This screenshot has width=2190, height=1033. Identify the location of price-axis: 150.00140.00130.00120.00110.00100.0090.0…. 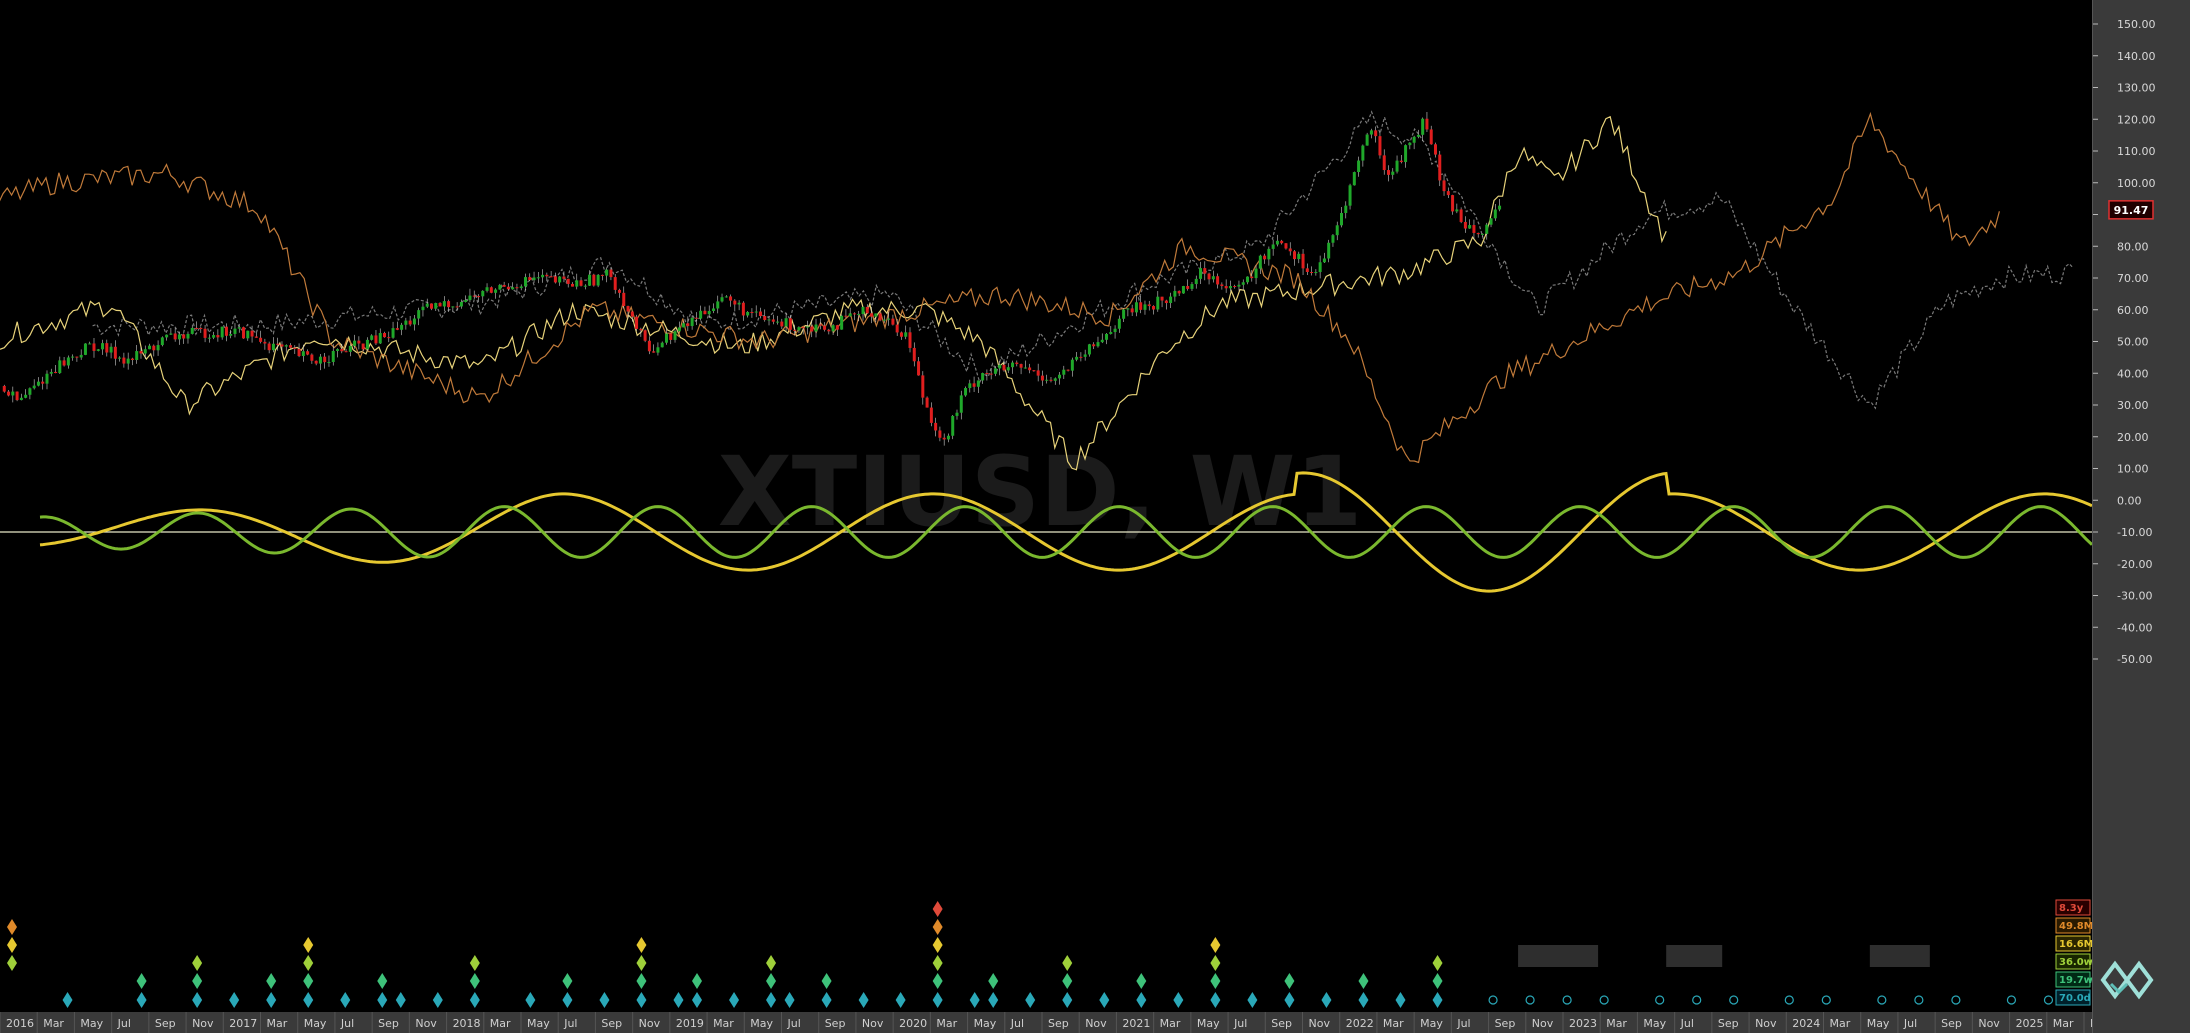
(2141, 516).